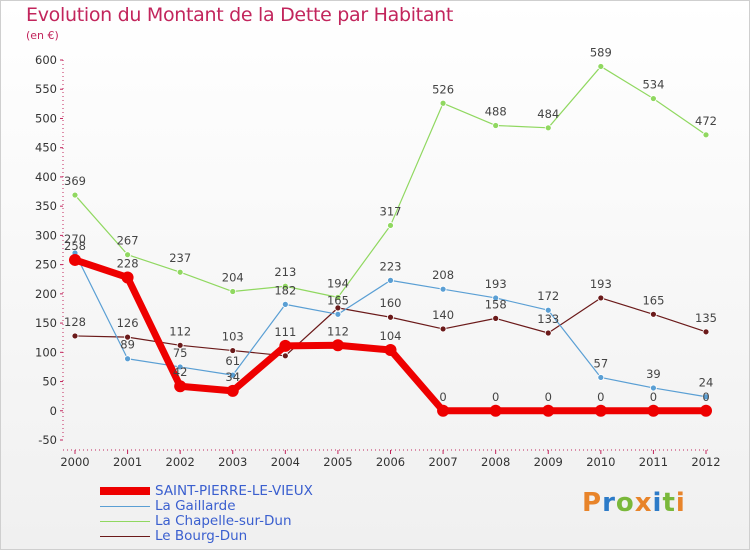 The height and width of the screenshot is (550, 750). What do you see at coordinates (201, 536) in the screenshot?
I see `legend-label-le-bourg-dun: Le Bourg-Dun` at bounding box center [201, 536].